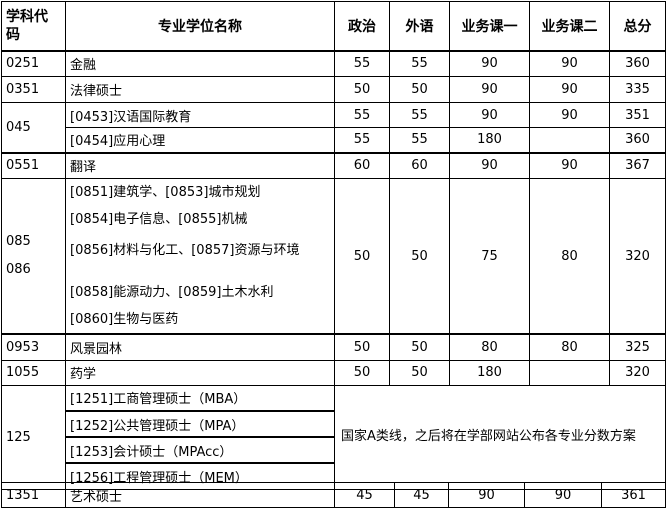 The width and height of the screenshot is (668, 513). What do you see at coordinates (419, 165) in the screenshot?
I see `language: 60` at bounding box center [419, 165].